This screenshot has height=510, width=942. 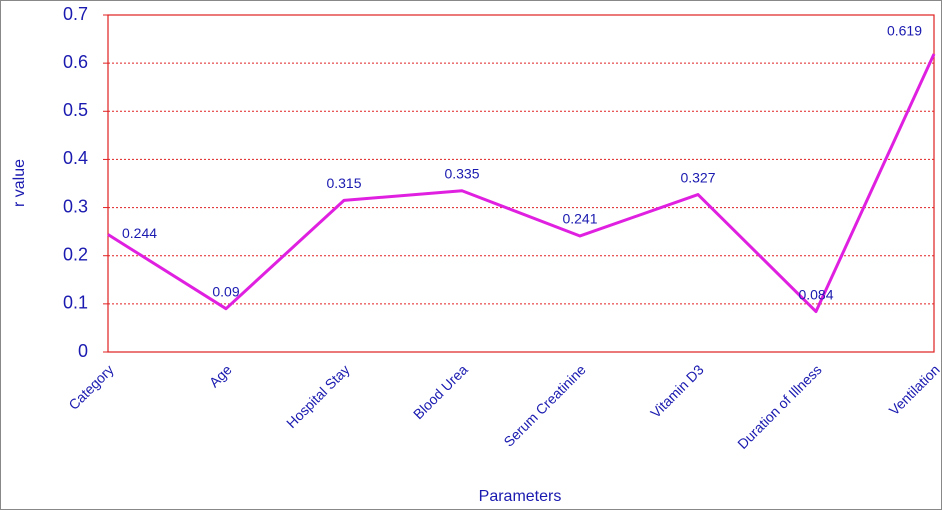 I want to click on data-label: 0.244, so click(x=139, y=233).